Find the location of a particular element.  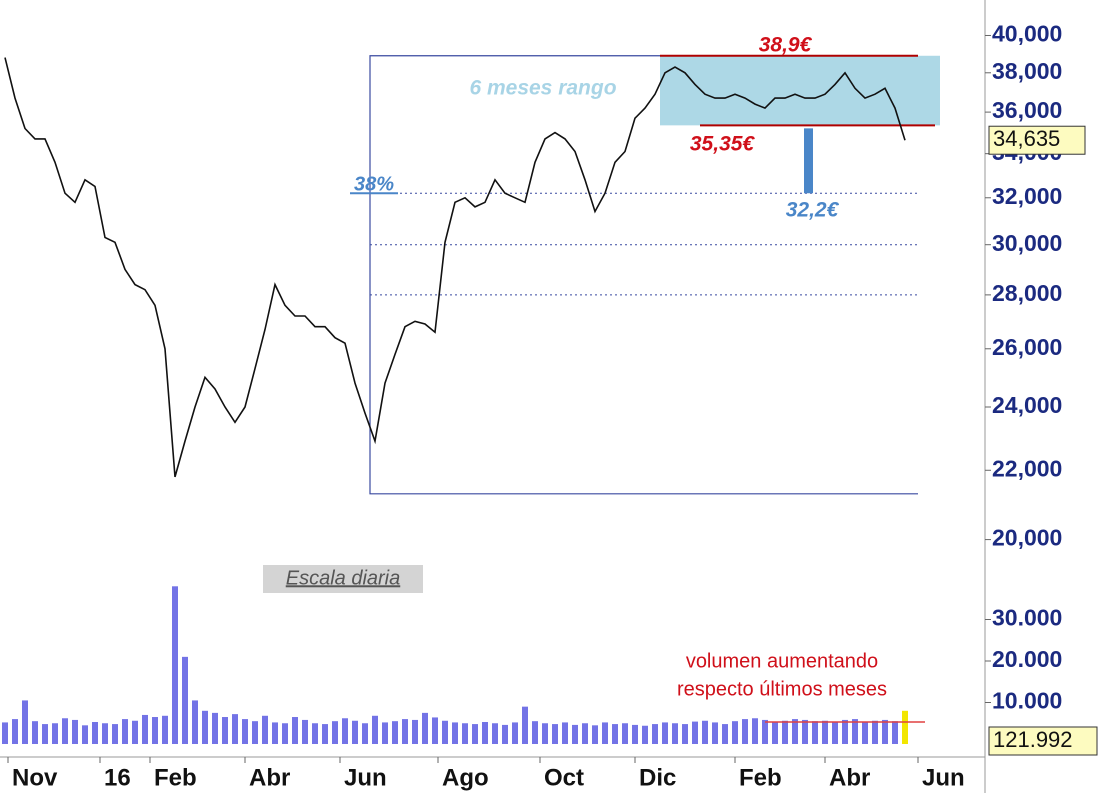

price-label-bg is located at coordinates (1037, 140).